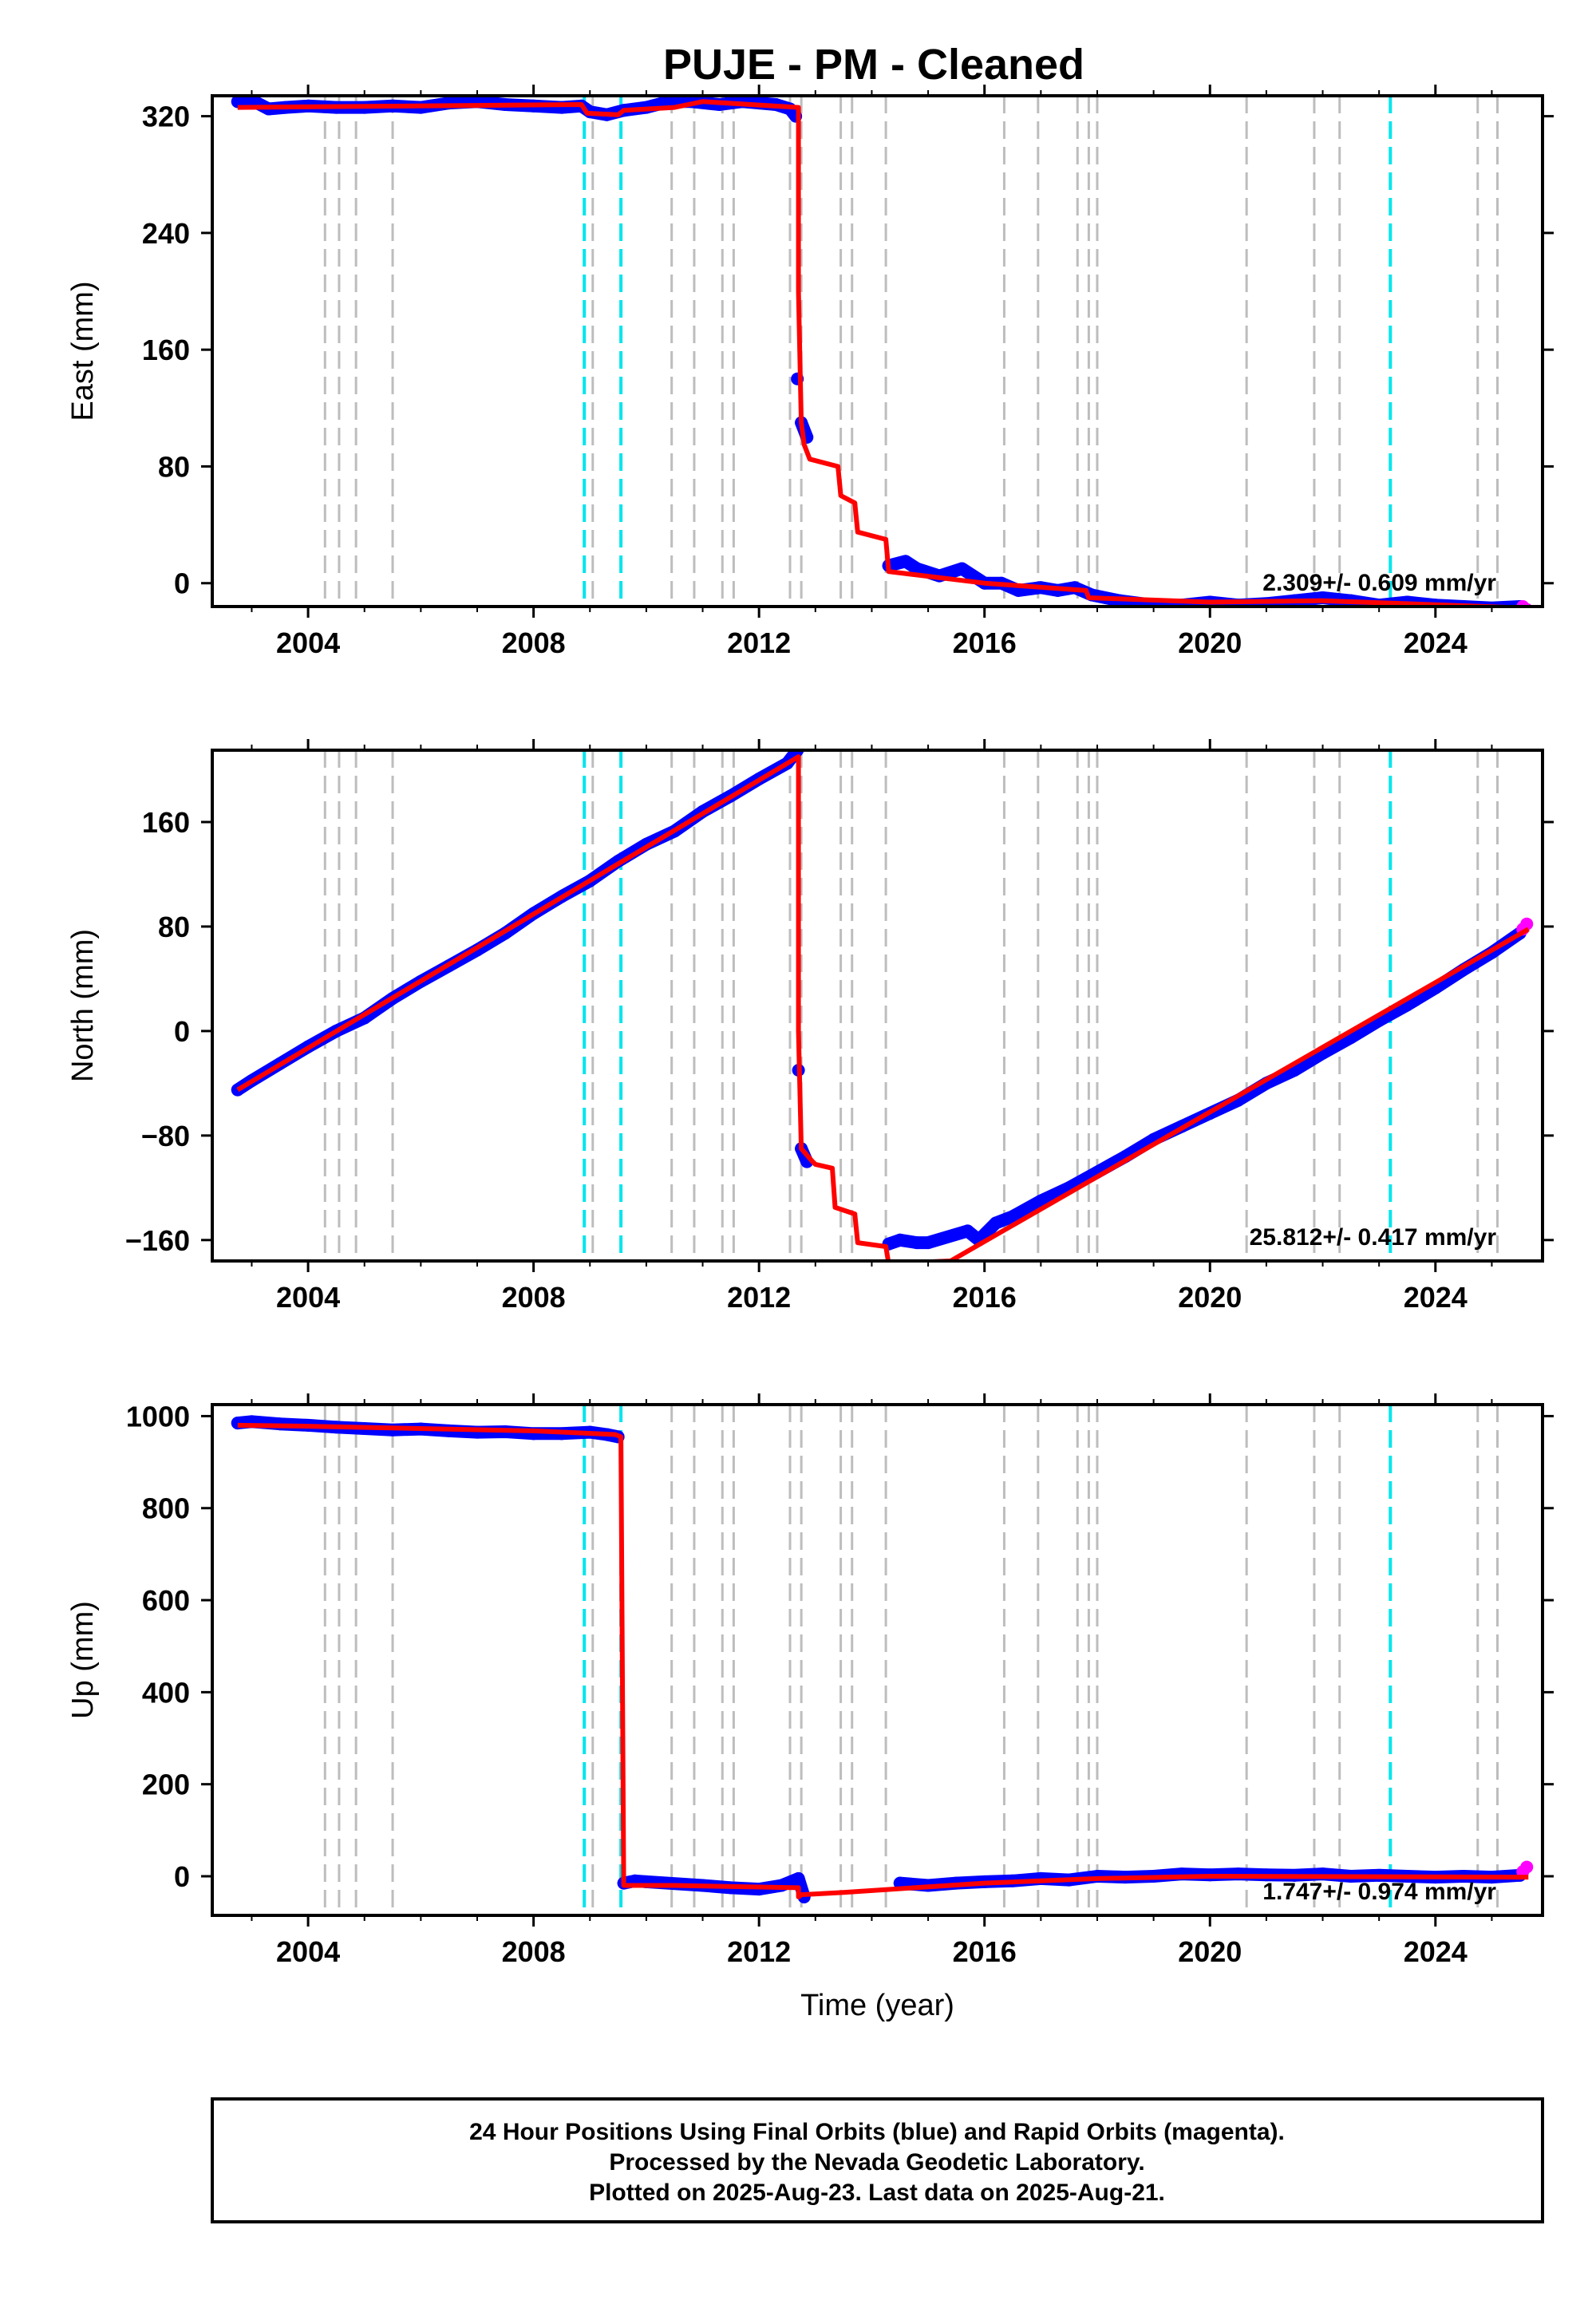 The height and width of the screenshot is (2316, 1596). What do you see at coordinates (83, 1660) in the screenshot?
I see `y-axis-label: Up (mm)` at bounding box center [83, 1660].